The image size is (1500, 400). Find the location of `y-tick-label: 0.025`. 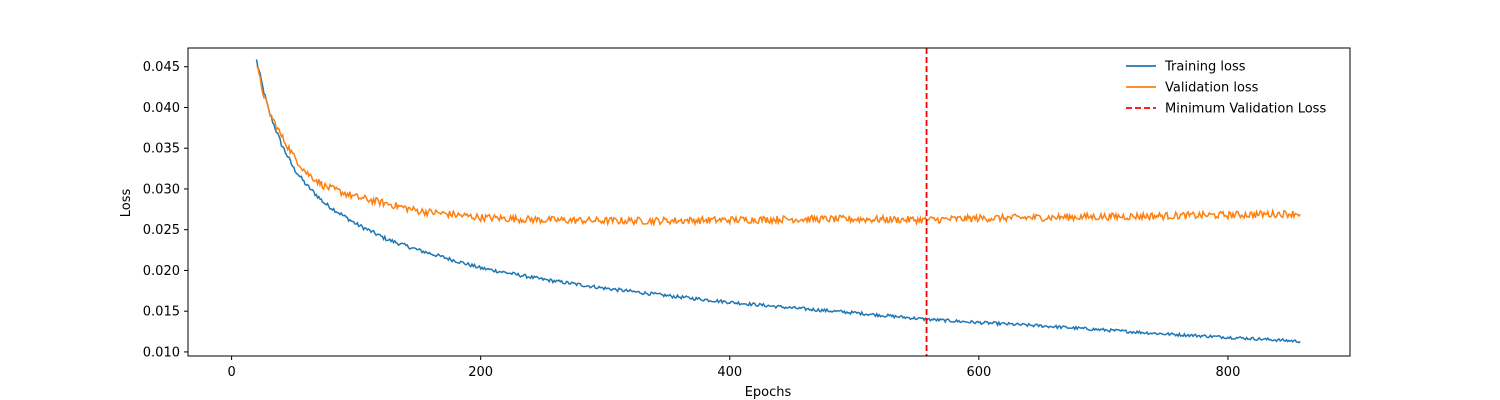

y-tick-label: 0.025 is located at coordinates (161, 230).